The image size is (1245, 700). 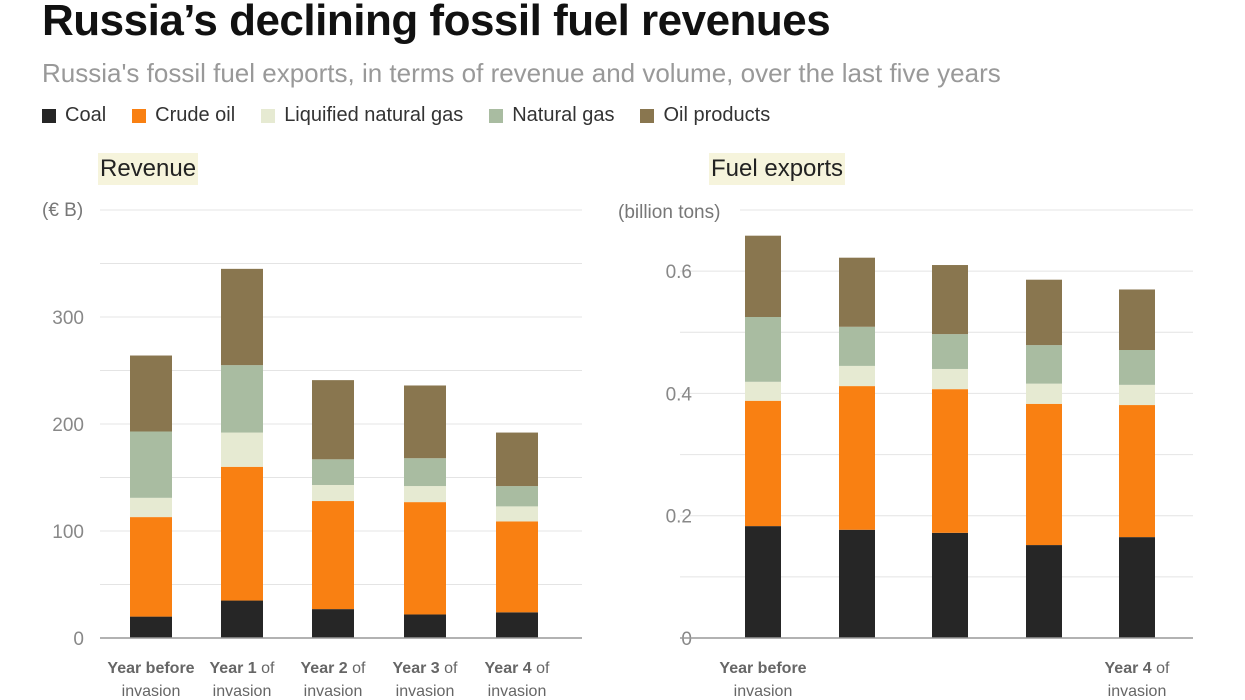 I want to click on legend-item-lng: Liquified natural gas, so click(x=362, y=115).